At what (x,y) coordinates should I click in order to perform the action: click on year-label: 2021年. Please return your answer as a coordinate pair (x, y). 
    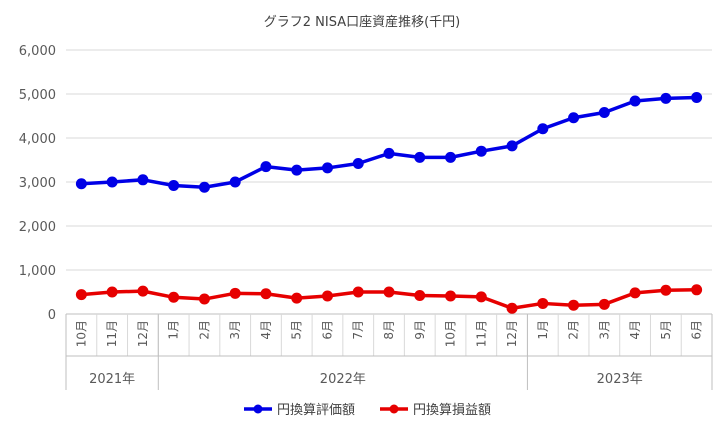
    Looking at the image, I should click on (112, 379).